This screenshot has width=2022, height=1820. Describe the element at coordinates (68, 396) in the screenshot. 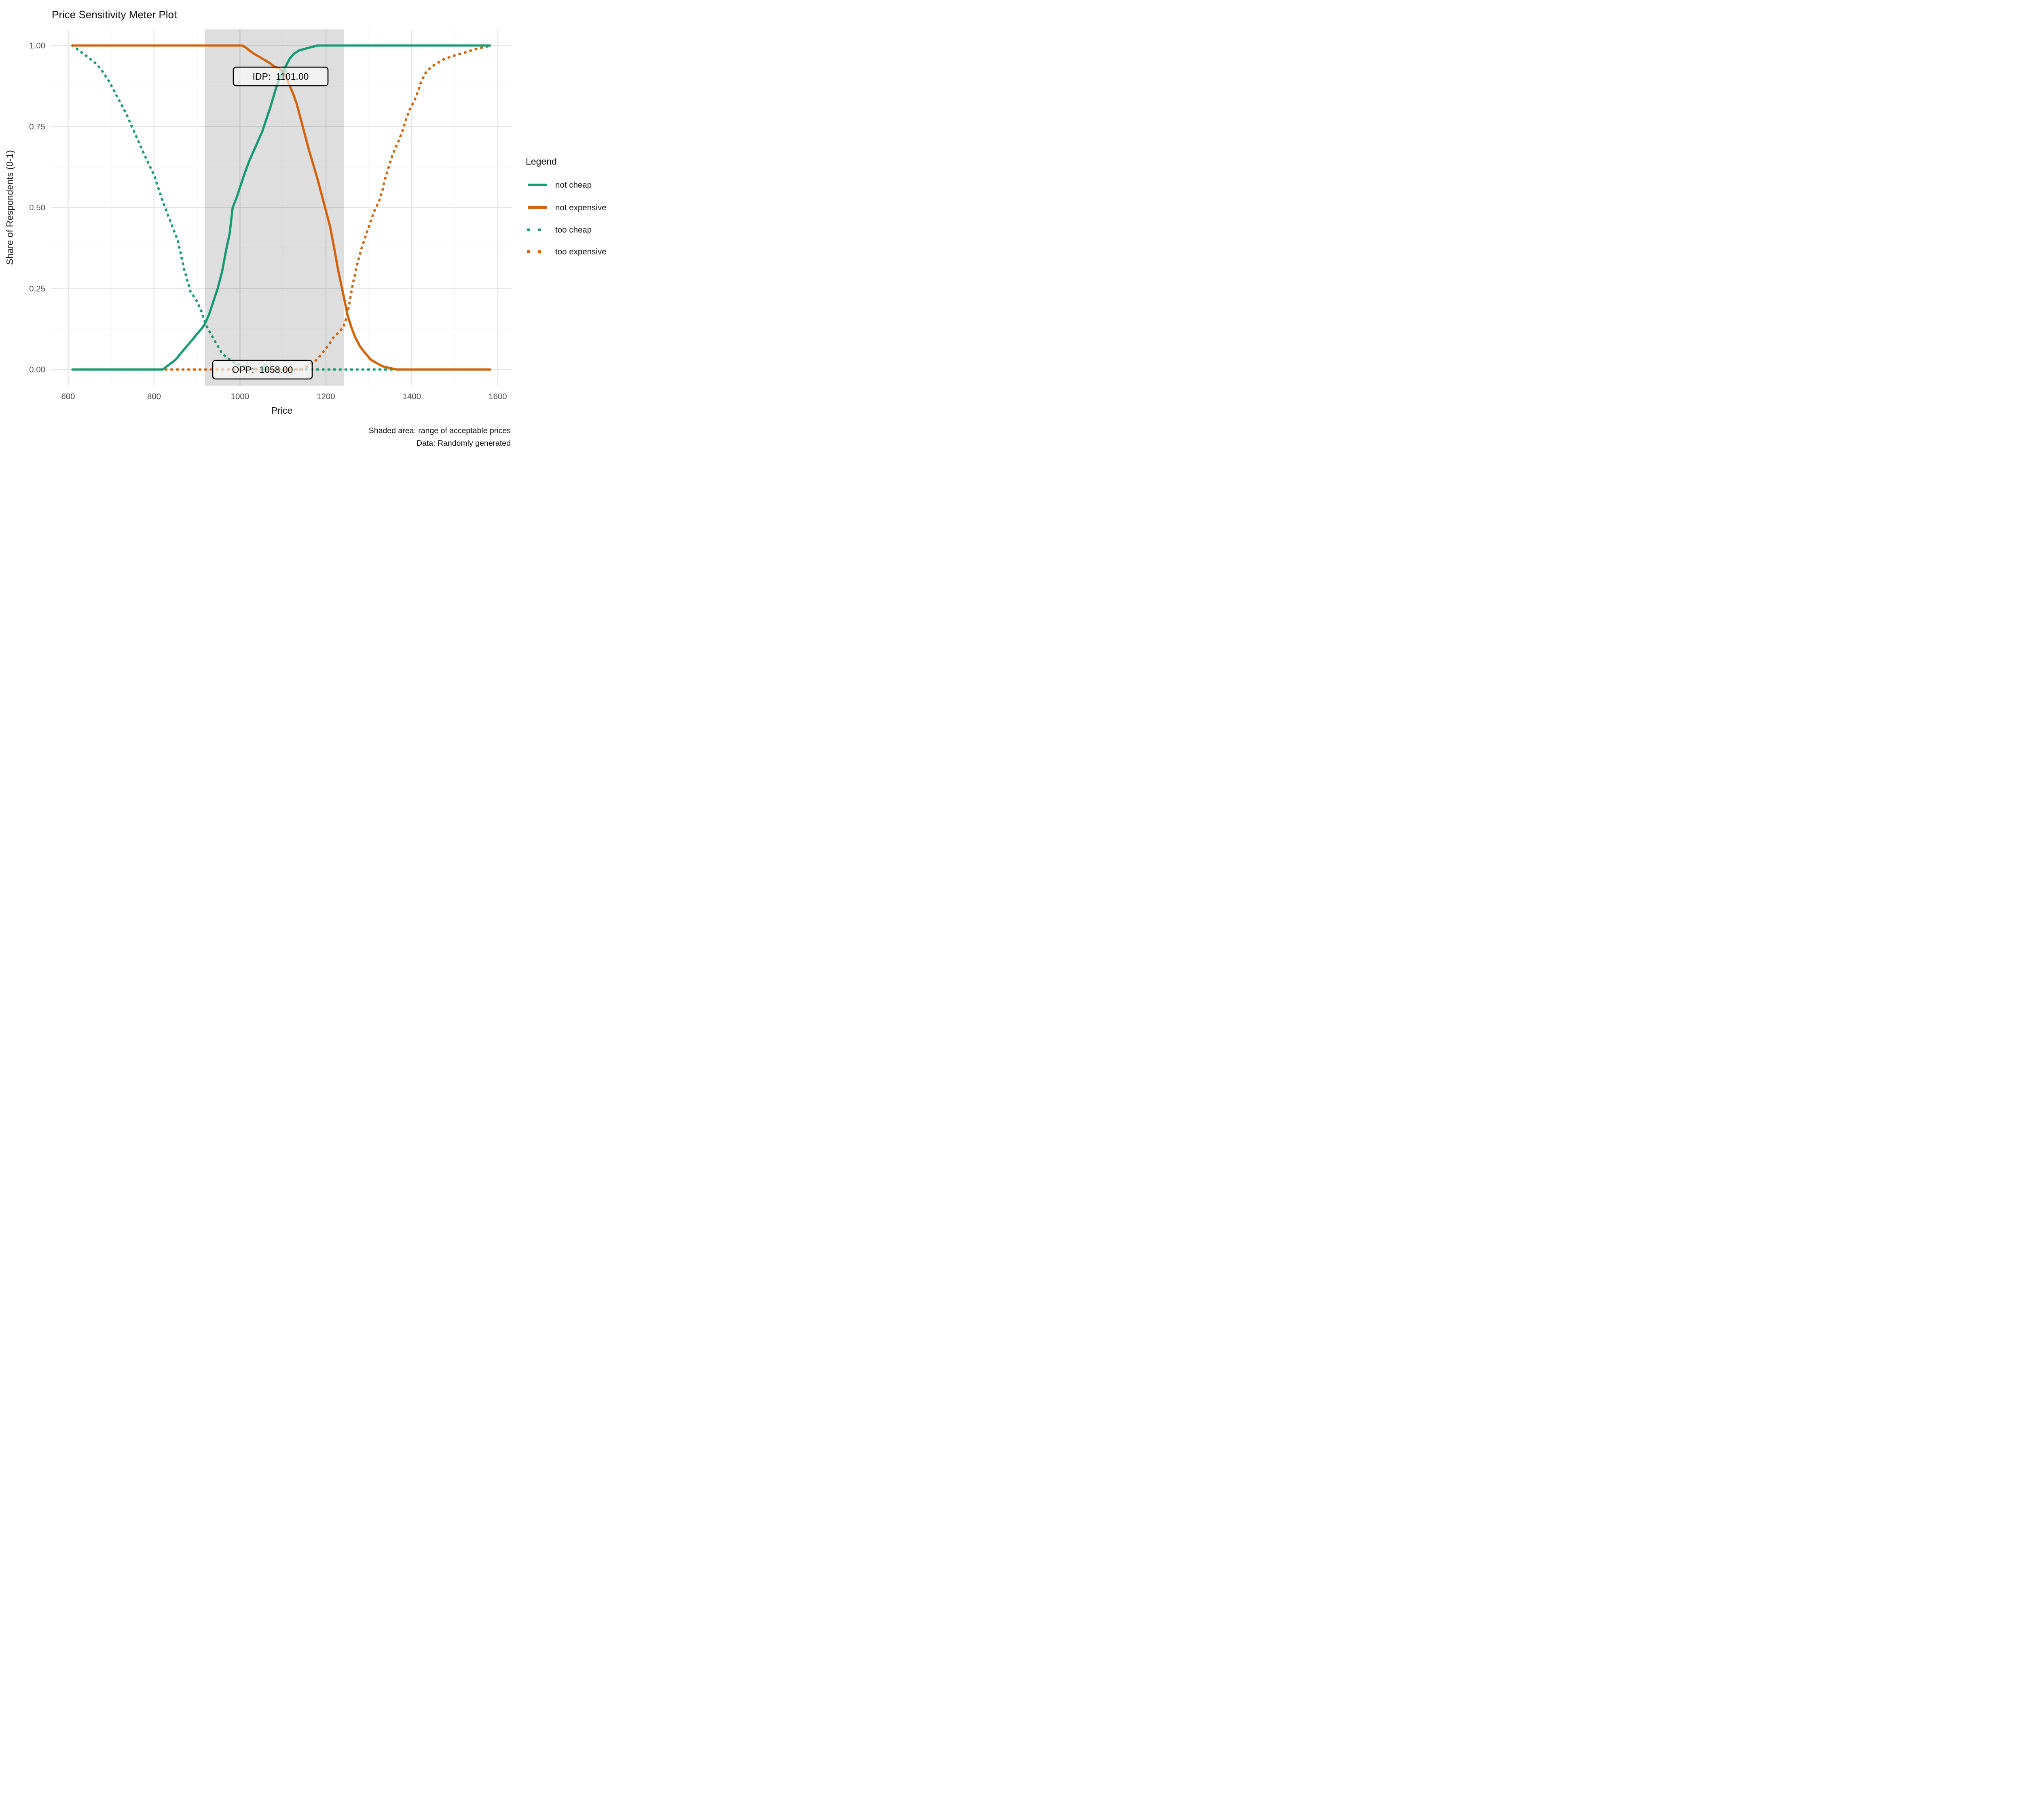

I see `x-tick-600: 600` at that location.